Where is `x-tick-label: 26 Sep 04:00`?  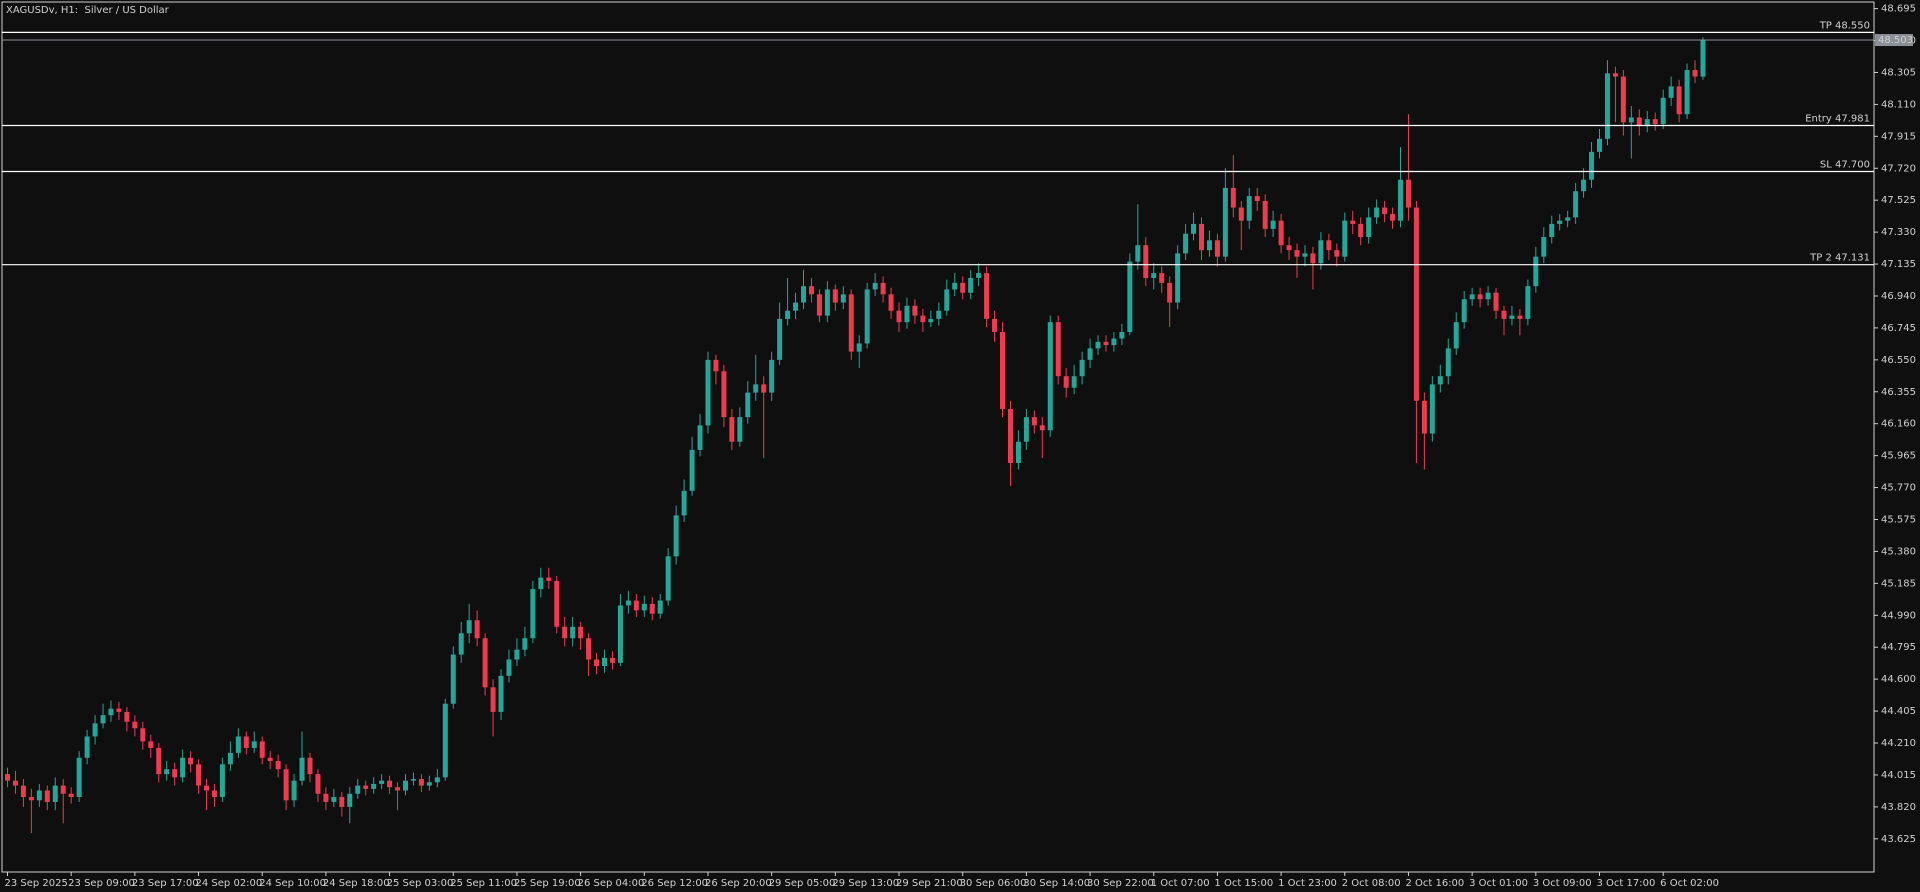 x-tick-label: 26 Sep 04:00 is located at coordinates (611, 883).